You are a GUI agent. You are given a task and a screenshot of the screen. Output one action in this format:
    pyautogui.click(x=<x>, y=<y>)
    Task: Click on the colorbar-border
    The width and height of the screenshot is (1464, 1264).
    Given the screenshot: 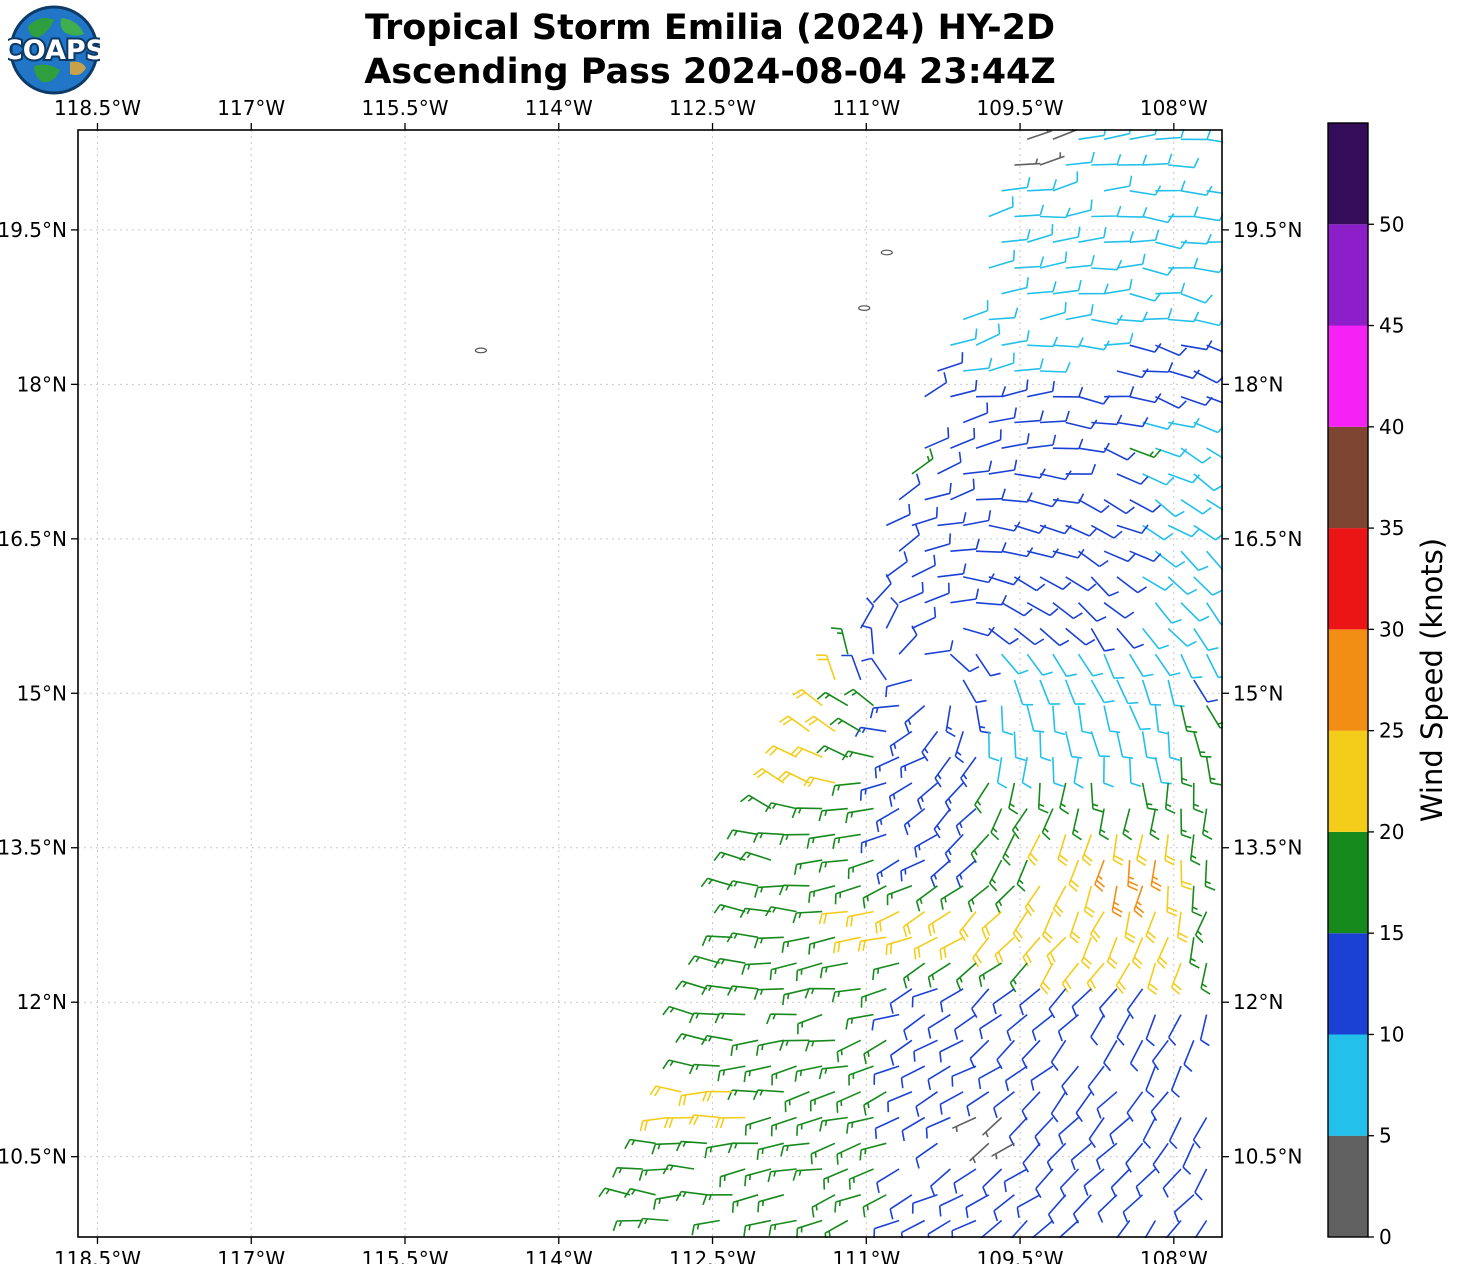 What is the action you would take?
    pyautogui.click(x=1348, y=680)
    